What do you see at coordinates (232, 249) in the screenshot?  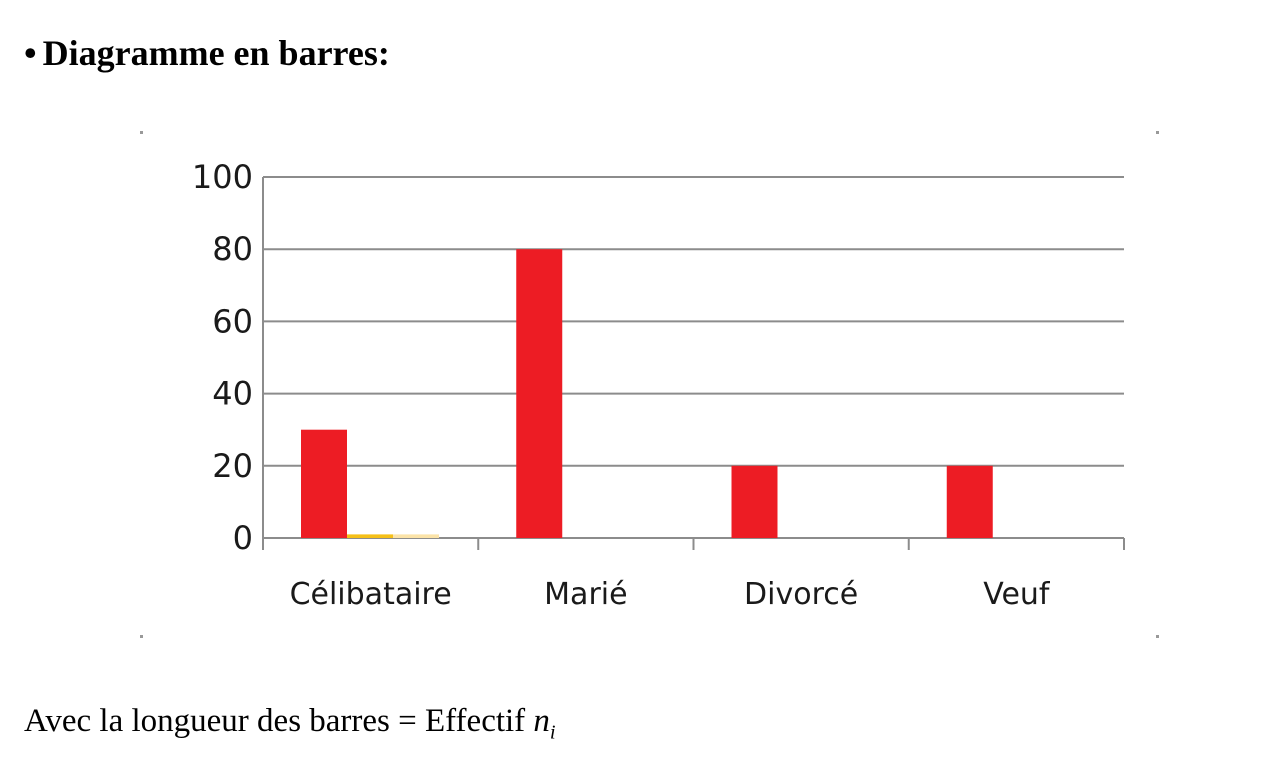 I see `y-tick-label: 80` at bounding box center [232, 249].